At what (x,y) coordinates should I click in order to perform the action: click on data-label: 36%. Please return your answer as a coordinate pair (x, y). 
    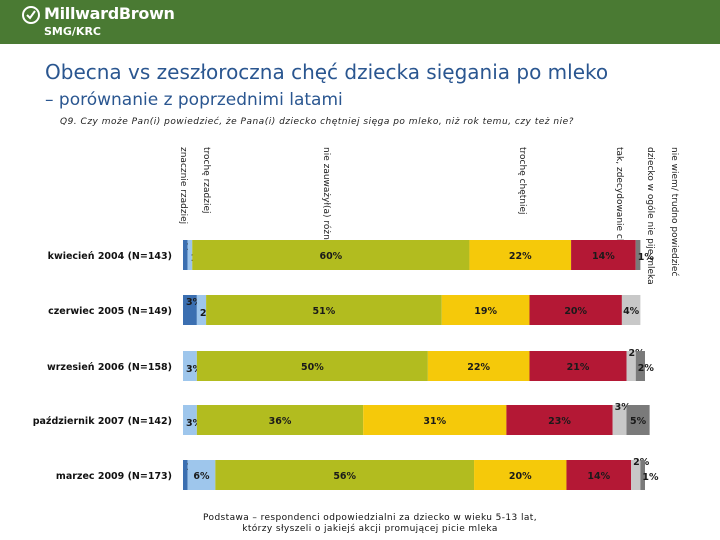
    Looking at the image, I should click on (280, 421).